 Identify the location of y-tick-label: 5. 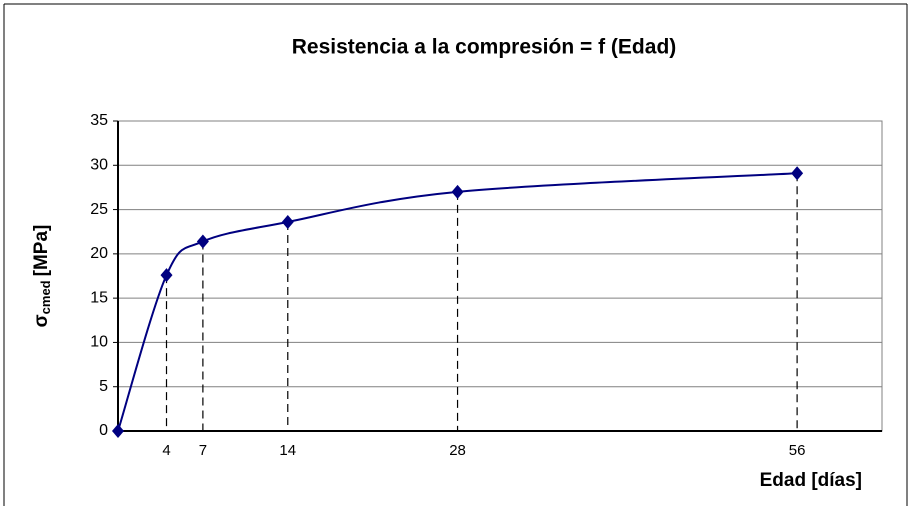
(103, 386).